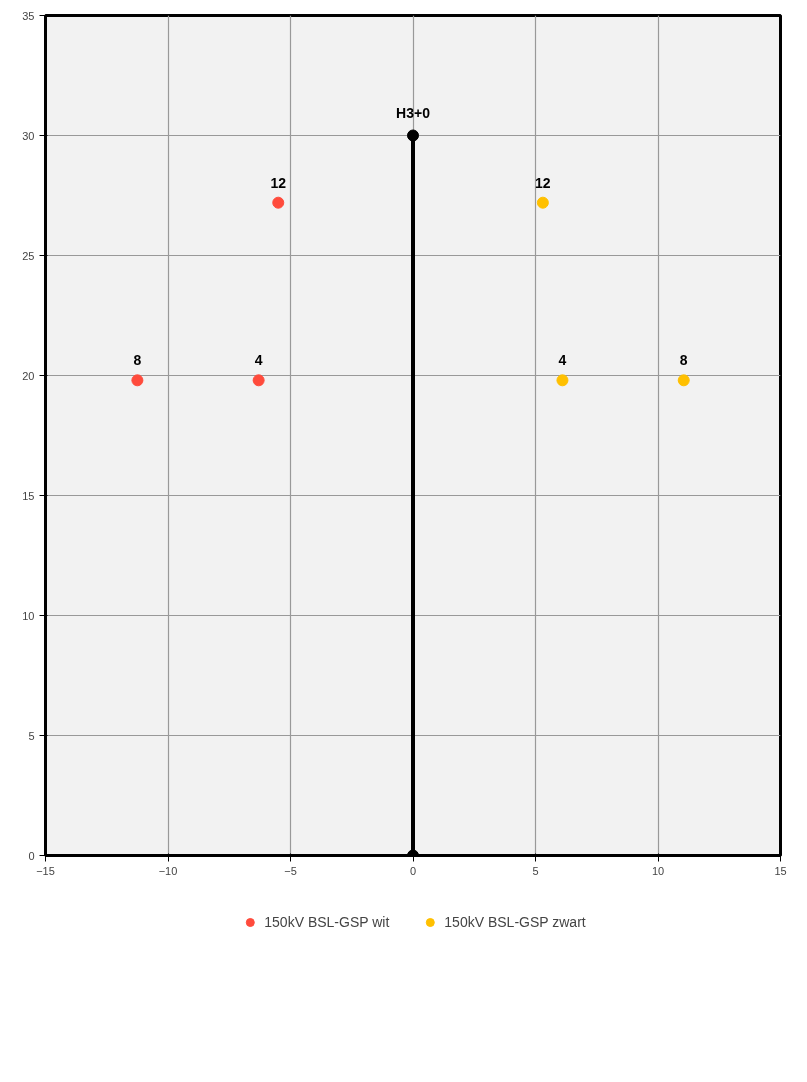 The height and width of the screenshot is (1082, 807). Describe the element at coordinates (45, 870) in the screenshot. I see `x-tick-label: −15` at that location.